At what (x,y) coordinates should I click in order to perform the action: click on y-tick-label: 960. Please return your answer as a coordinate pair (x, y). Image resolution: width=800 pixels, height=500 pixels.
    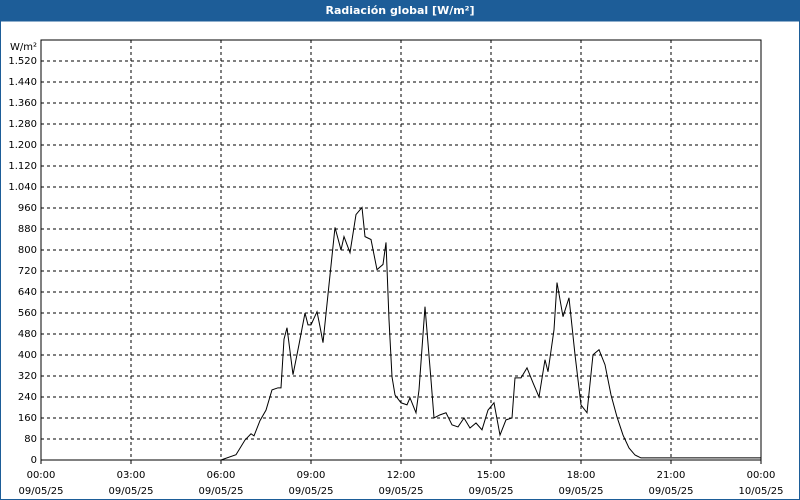
    Looking at the image, I should click on (27, 208).